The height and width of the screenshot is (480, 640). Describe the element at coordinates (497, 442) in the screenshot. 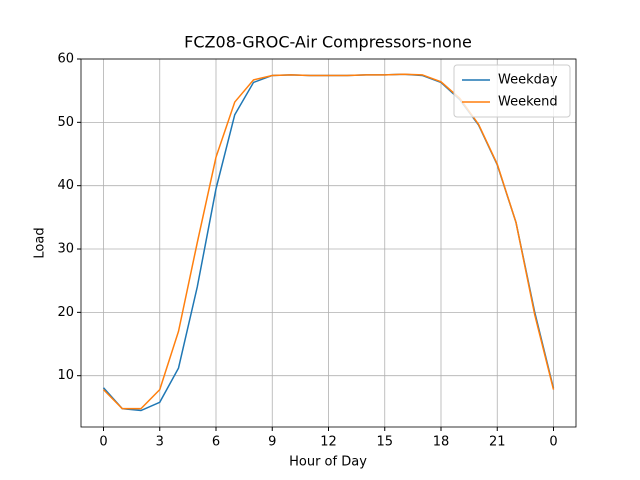

I see `x-tick-label: 21` at that location.